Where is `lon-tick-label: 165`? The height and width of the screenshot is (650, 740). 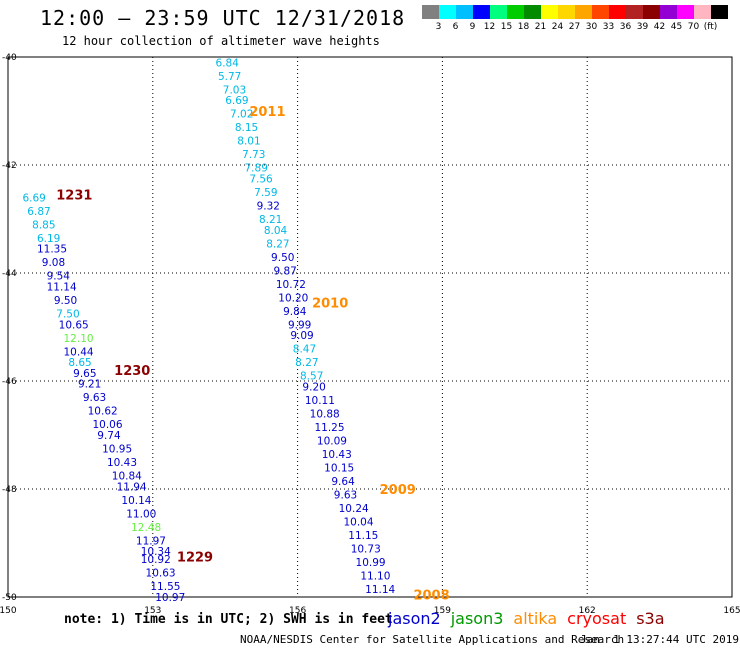
lon-tick-label: 165 is located at coordinates (731, 611).